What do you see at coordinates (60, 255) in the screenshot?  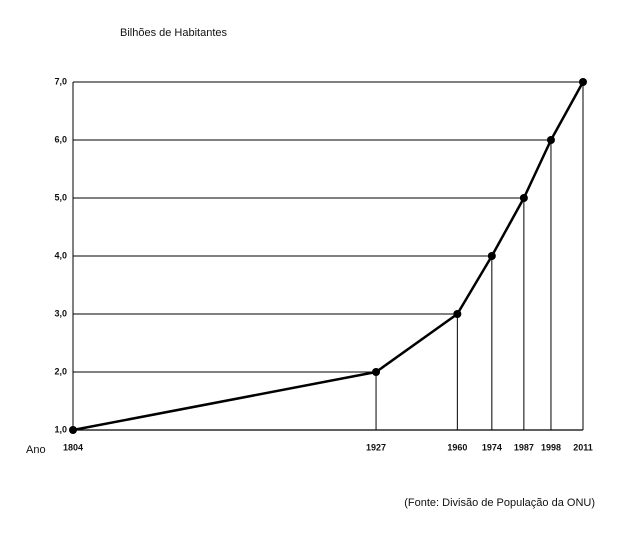 I see `y-tick-label: 4,0` at bounding box center [60, 255].